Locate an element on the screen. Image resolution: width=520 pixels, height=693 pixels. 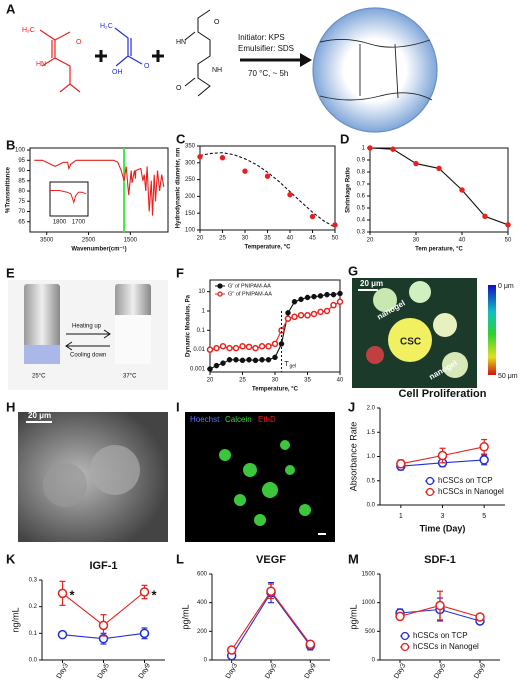
y-tick-label: 0.0 is located at coordinates (371, 506).